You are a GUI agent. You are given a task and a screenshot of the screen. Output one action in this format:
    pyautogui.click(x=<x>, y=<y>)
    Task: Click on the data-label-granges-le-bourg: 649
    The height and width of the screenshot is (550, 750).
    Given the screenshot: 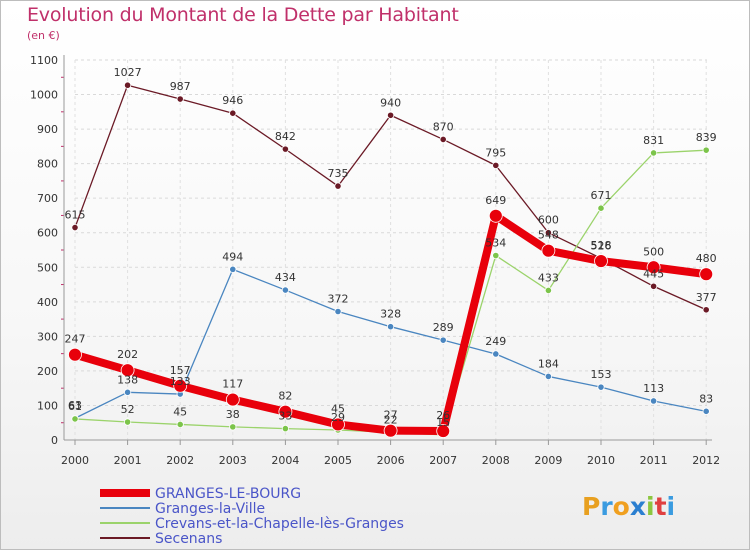 What is the action you would take?
    pyautogui.click(x=495, y=200)
    